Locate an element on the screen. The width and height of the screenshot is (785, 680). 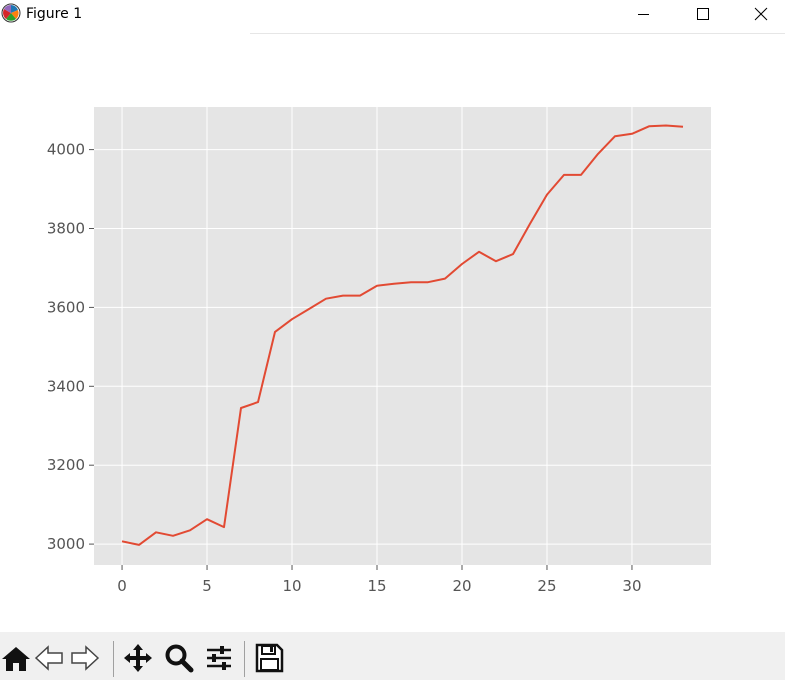
back-arrow-icon is located at coordinates (48, 658).